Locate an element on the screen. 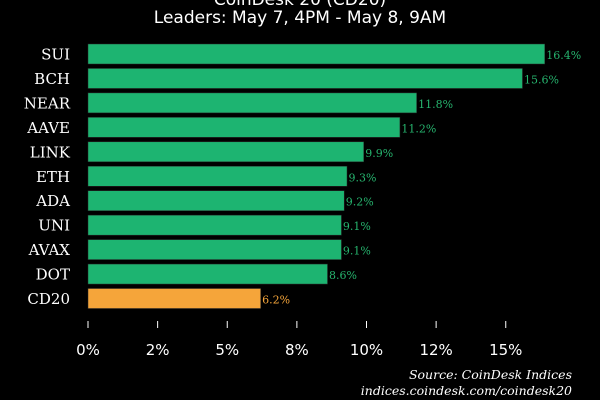 The height and width of the screenshot is (400, 600). category-label-aave: AAVE is located at coordinates (48, 128).